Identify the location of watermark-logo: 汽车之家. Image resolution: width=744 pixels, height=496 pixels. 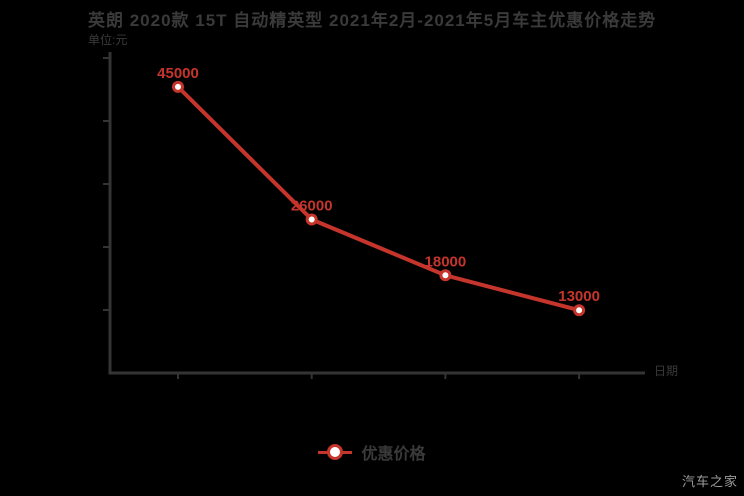
(709, 481).